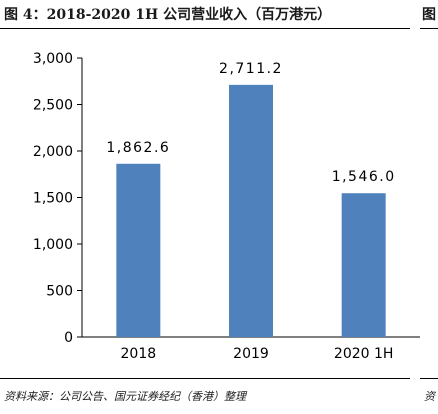 The height and width of the screenshot is (414, 438). Describe the element at coordinates (139, 354) in the screenshot. I see `x-tick-label: 2018` at that location.